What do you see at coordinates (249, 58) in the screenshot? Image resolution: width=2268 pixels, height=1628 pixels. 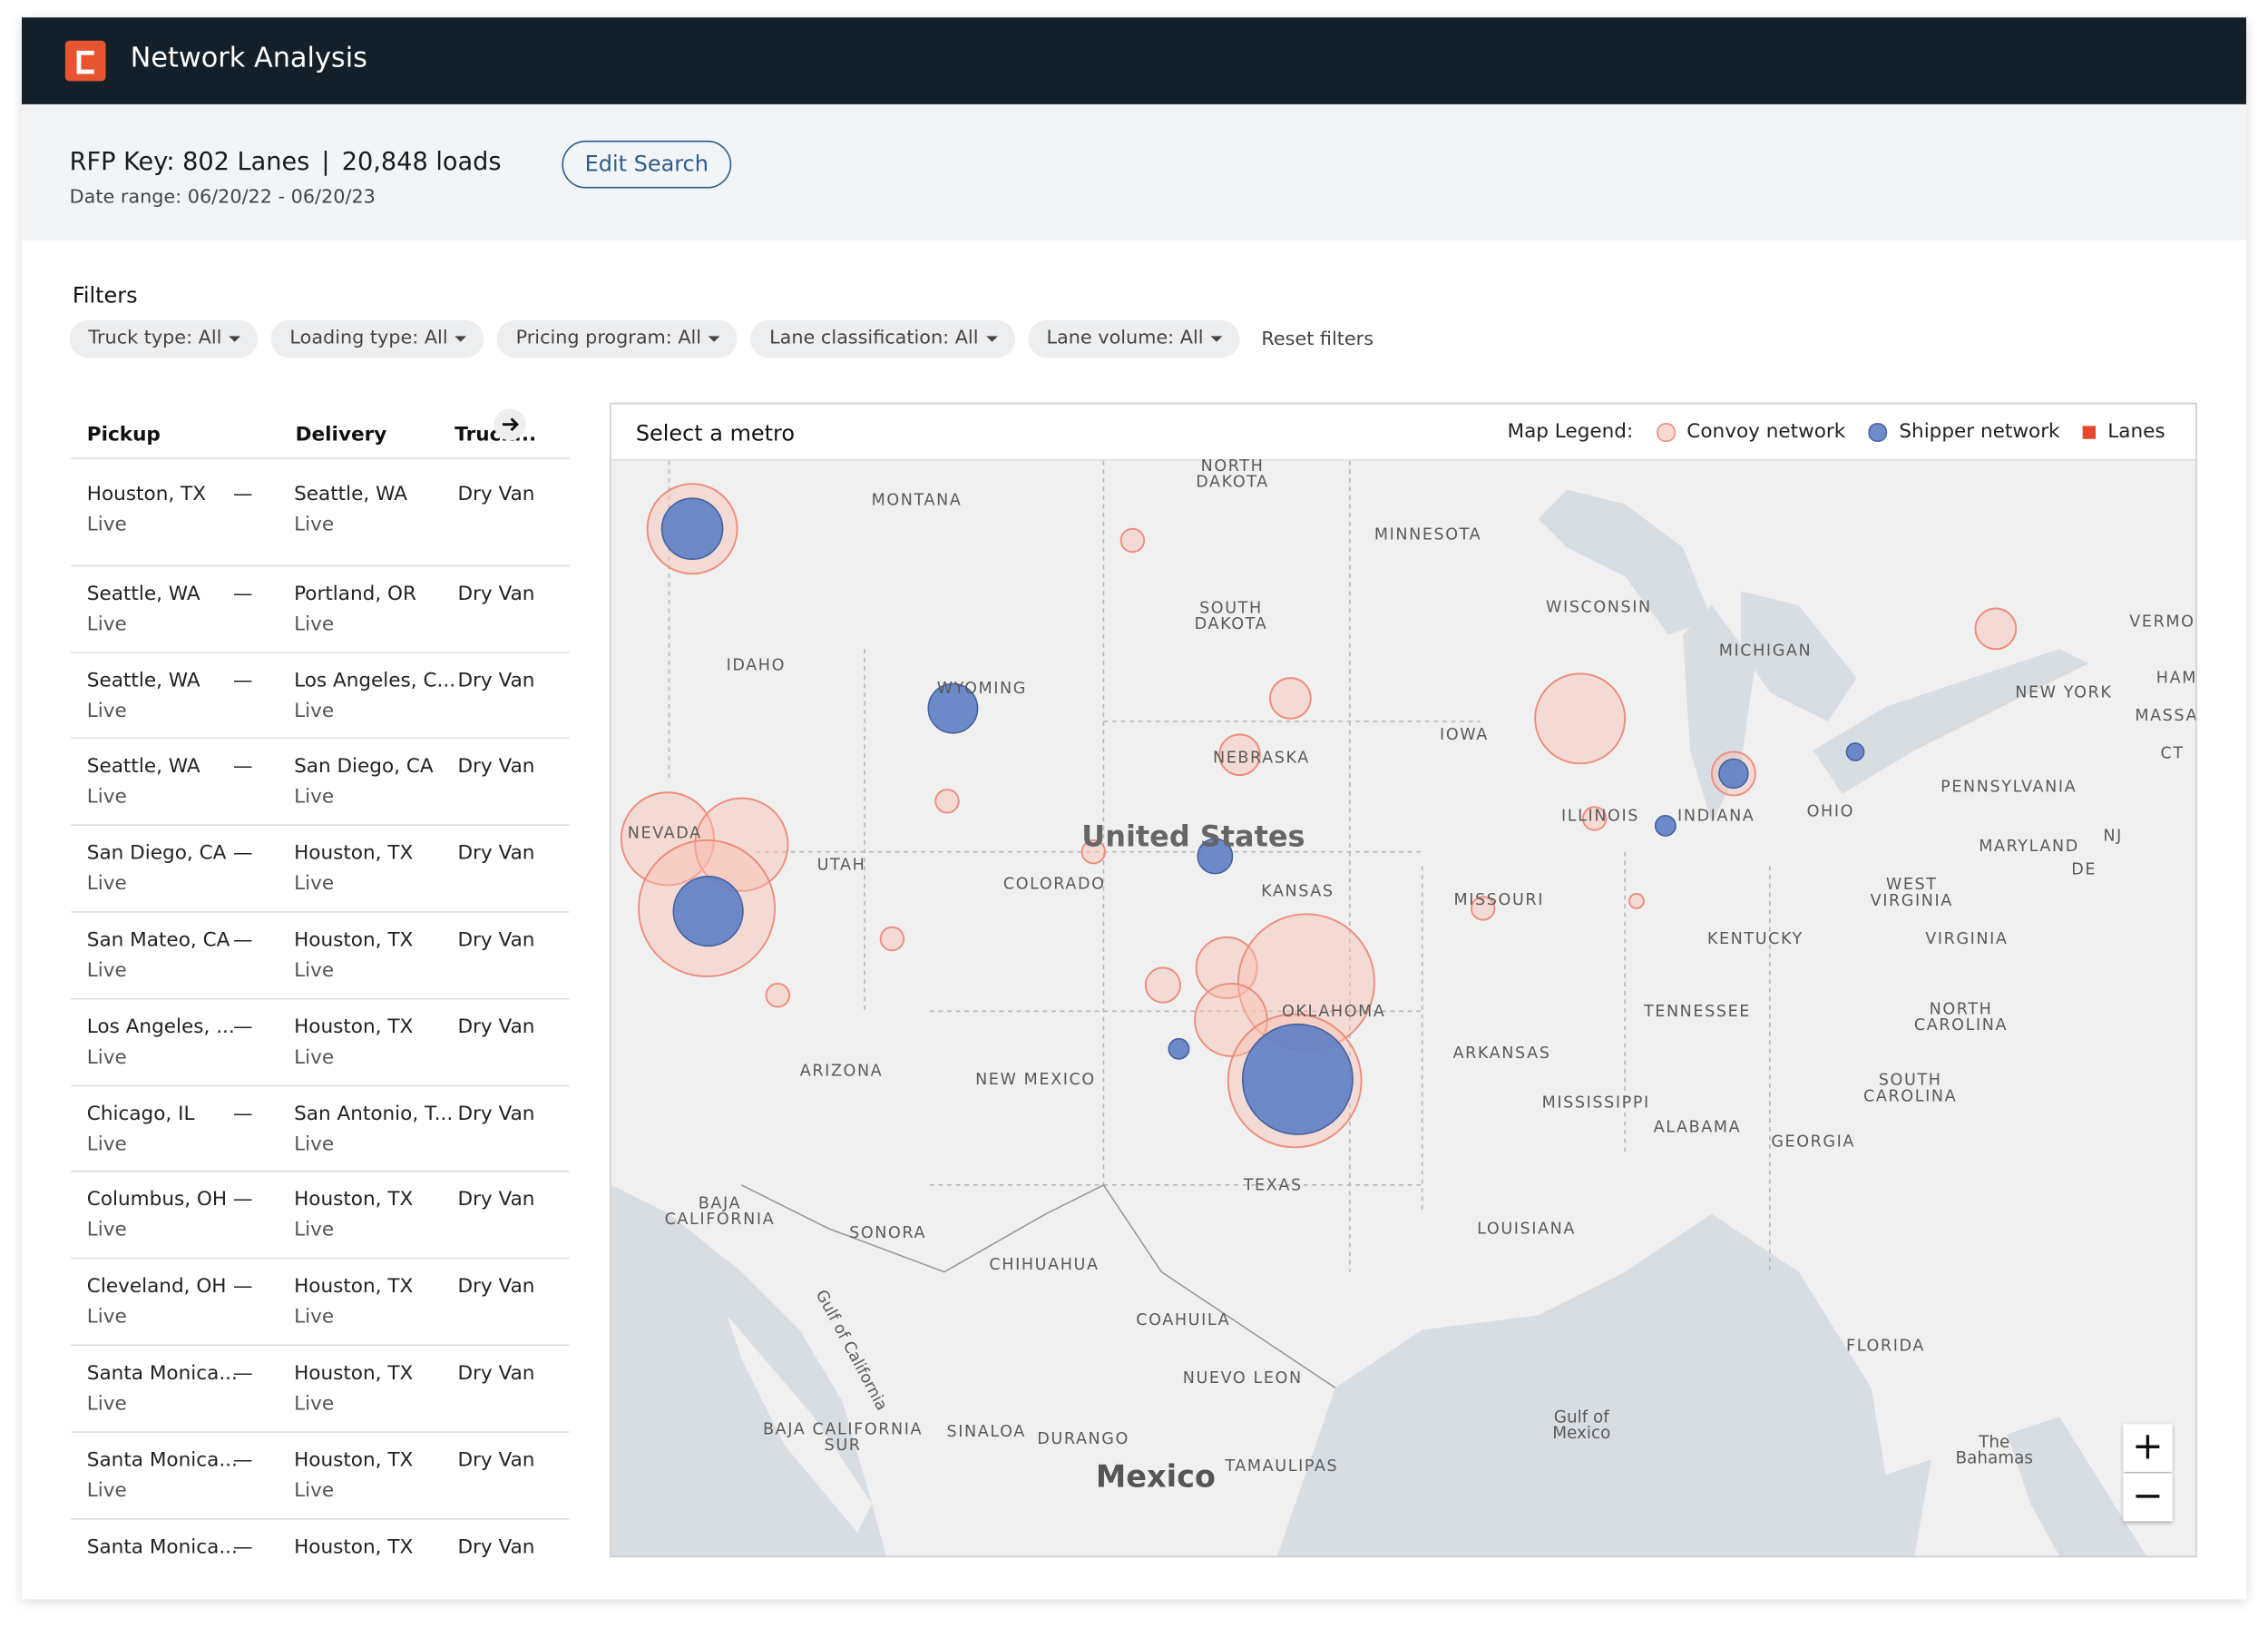 I see `app-title: Network Analysis` at bounding box center [249, 58].